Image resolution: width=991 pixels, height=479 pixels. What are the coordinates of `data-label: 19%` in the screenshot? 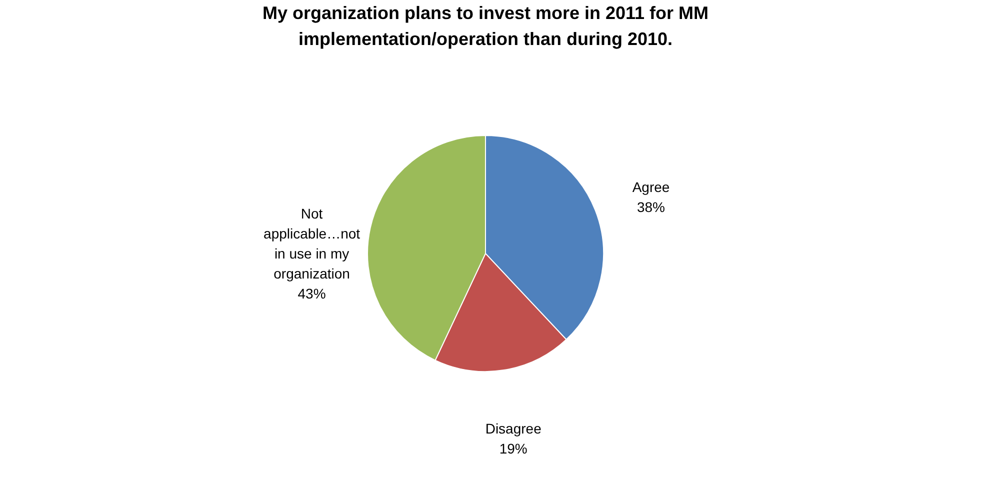 It's located at (513, 448).